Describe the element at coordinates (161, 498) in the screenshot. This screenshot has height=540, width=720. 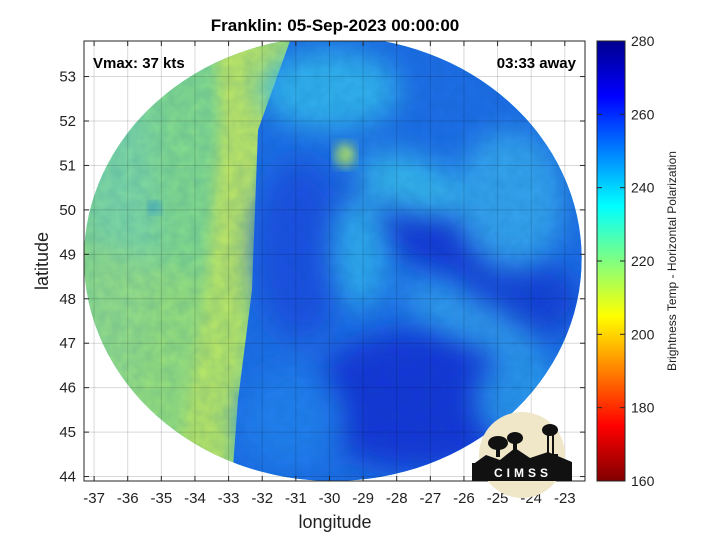
I see `x-tick-label: -35` at that location.